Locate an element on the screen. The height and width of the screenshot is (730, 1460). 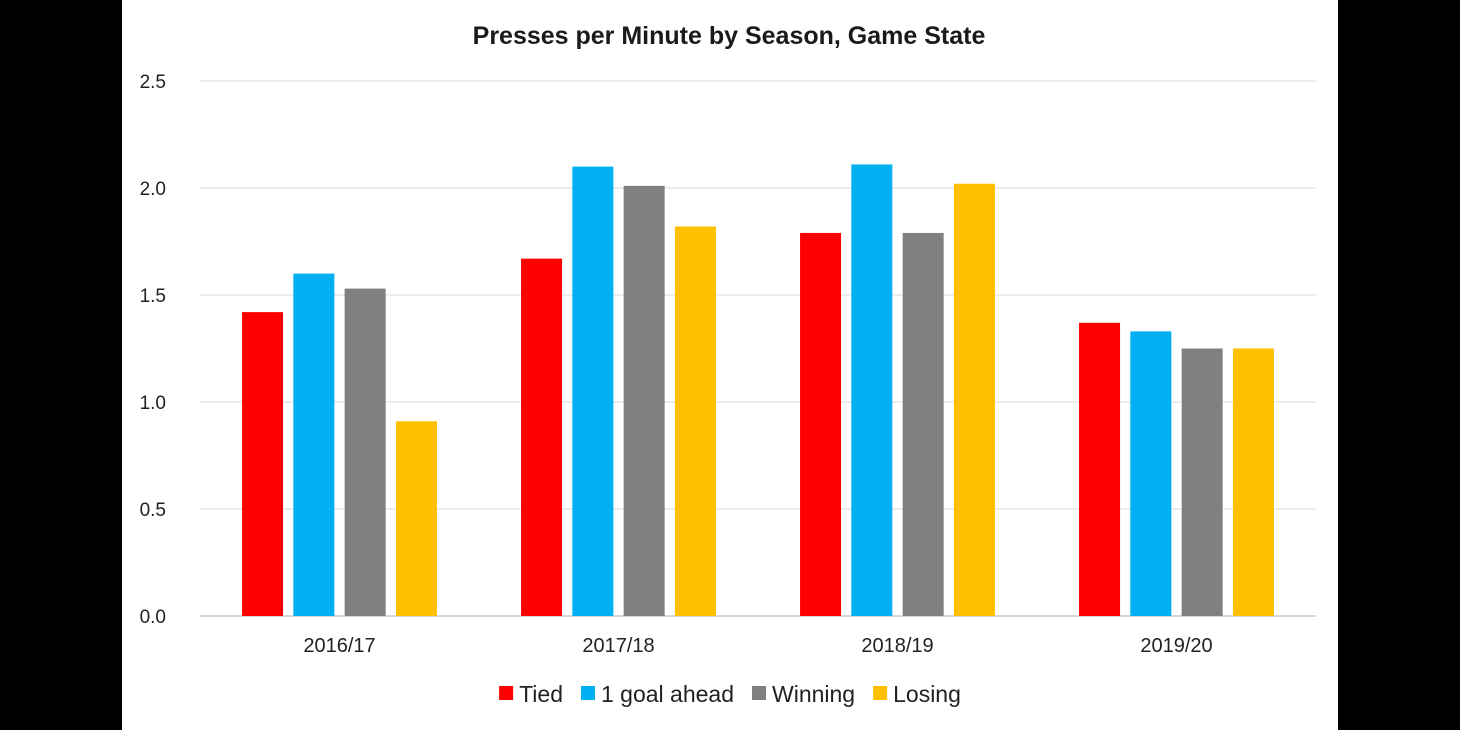
x-tick-label: 2018/19 is located at coordinates (897, 646).